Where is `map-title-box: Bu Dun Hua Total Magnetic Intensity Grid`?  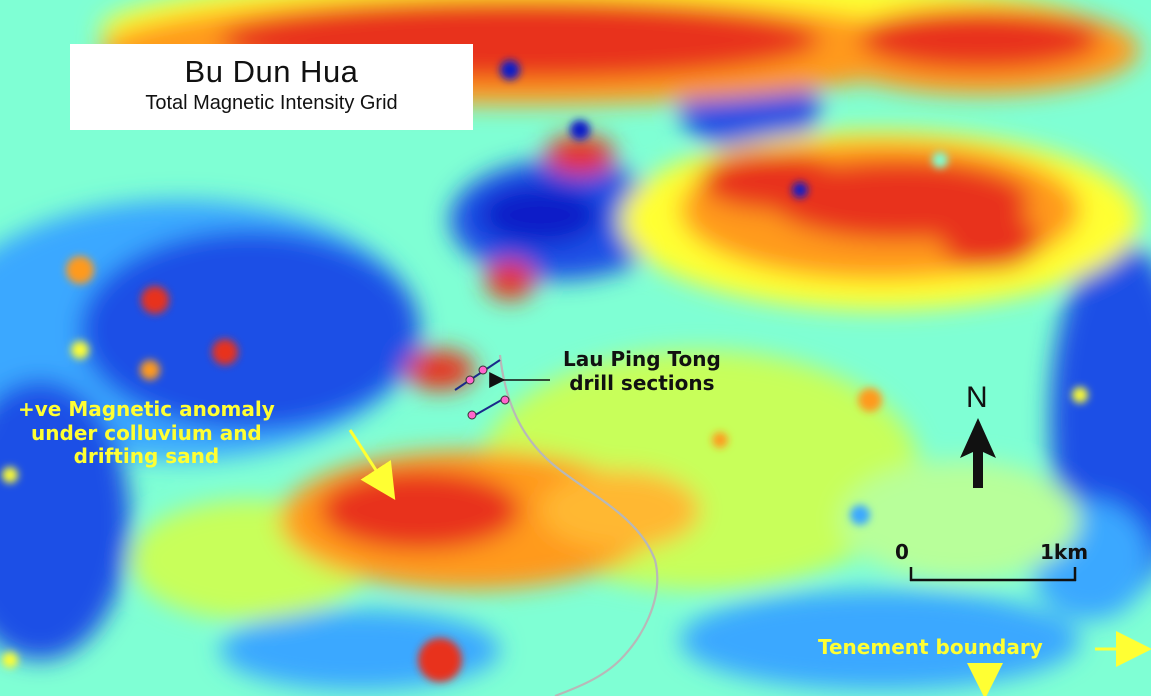
map-title-box: Bu Dun Hua Total Magnetic Intensity Grid is located at coordinates (271, 87).